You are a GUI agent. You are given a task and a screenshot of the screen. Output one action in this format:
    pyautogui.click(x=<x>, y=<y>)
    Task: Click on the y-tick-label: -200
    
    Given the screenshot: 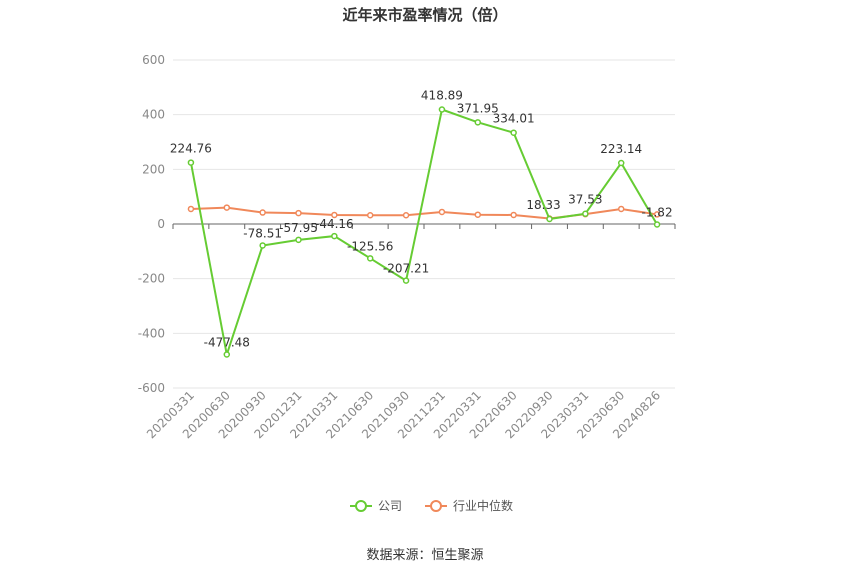 What is the action you would take?
    pyautogui.click(x=151, y=279)
    